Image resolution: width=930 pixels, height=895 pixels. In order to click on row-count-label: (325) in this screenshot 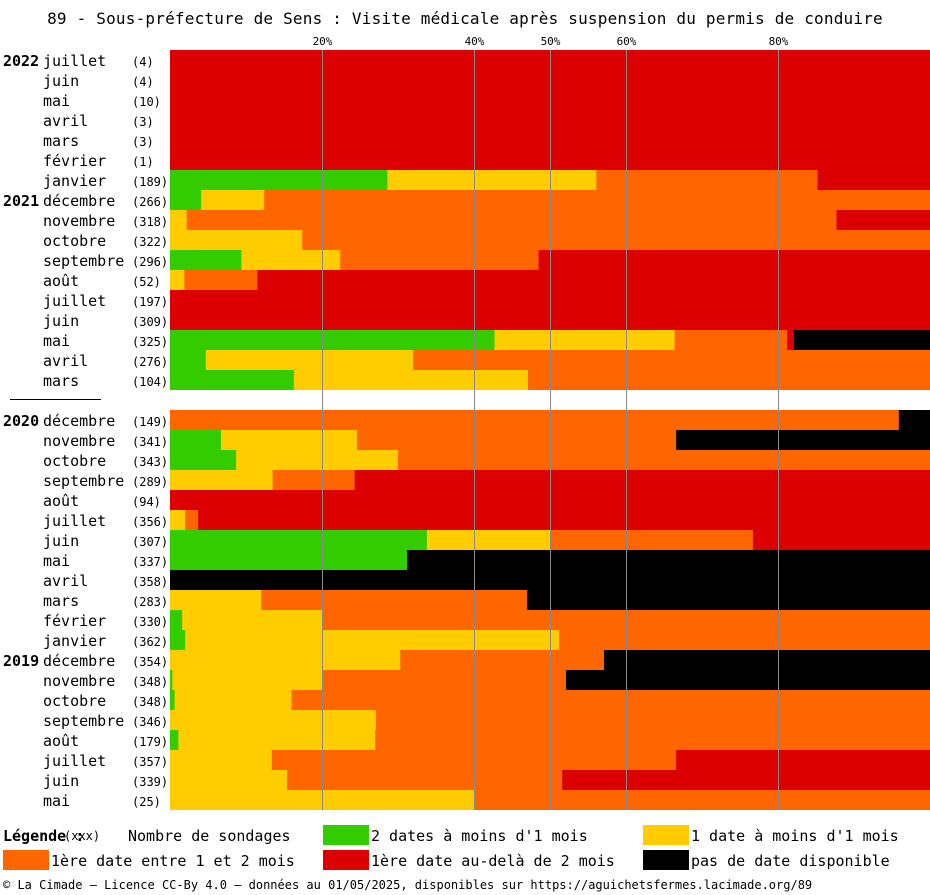, I will do `click(150, 342)`.